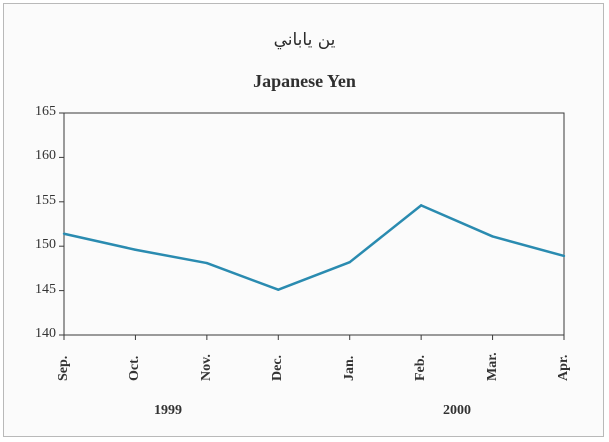  Describe the element at coordinates (63, 368) in the screenshot. I see `x-tick-label: Sep.` at that location.